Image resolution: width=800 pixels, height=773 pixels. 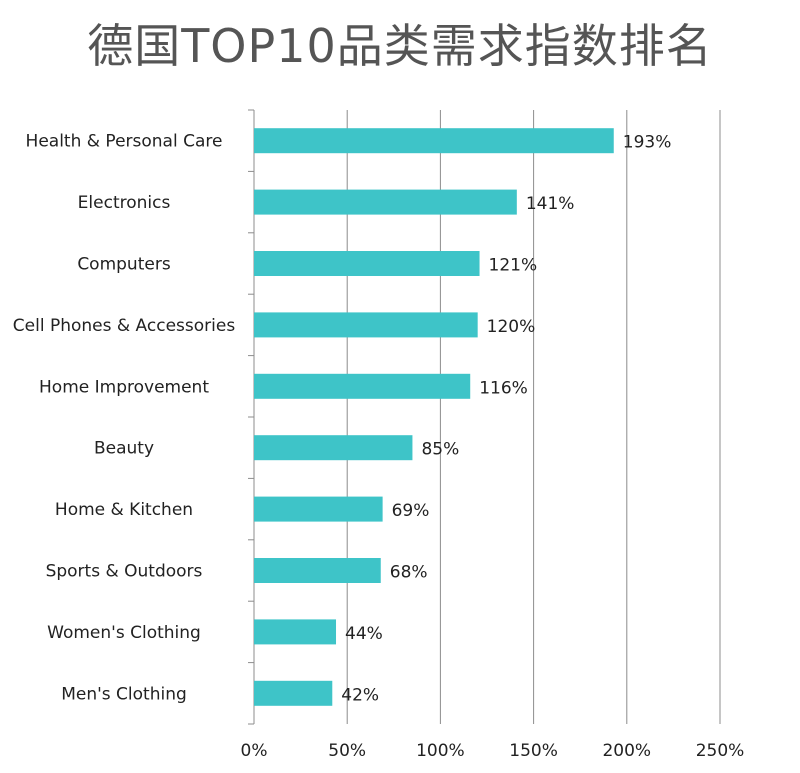 I want to click on value-label: 69%, so click(x=411, y=511).